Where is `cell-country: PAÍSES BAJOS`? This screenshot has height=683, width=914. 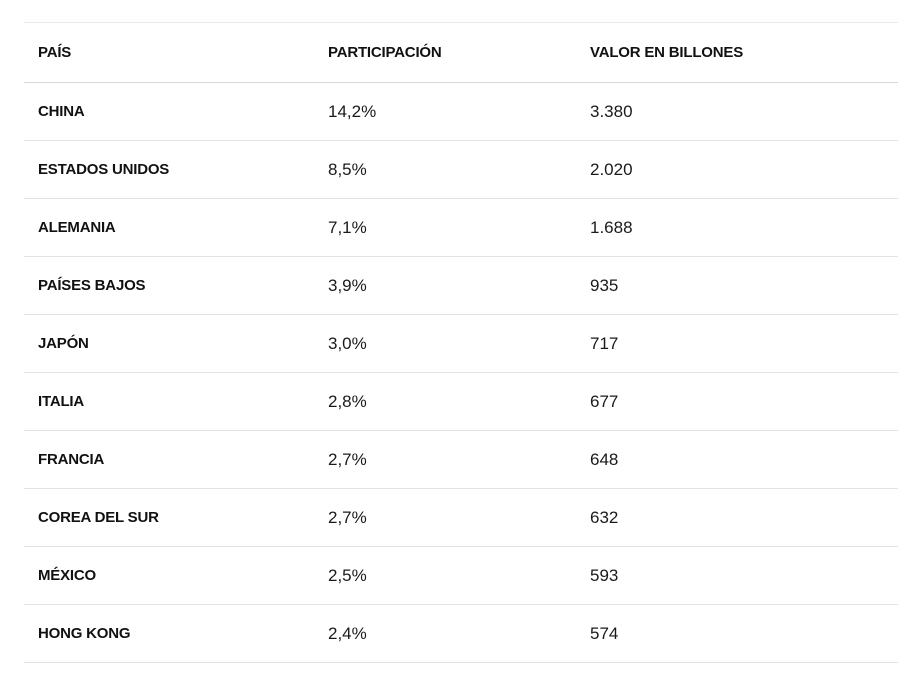
cell-country: PAÍSES BAJOS is located at coordinates (169, 285).